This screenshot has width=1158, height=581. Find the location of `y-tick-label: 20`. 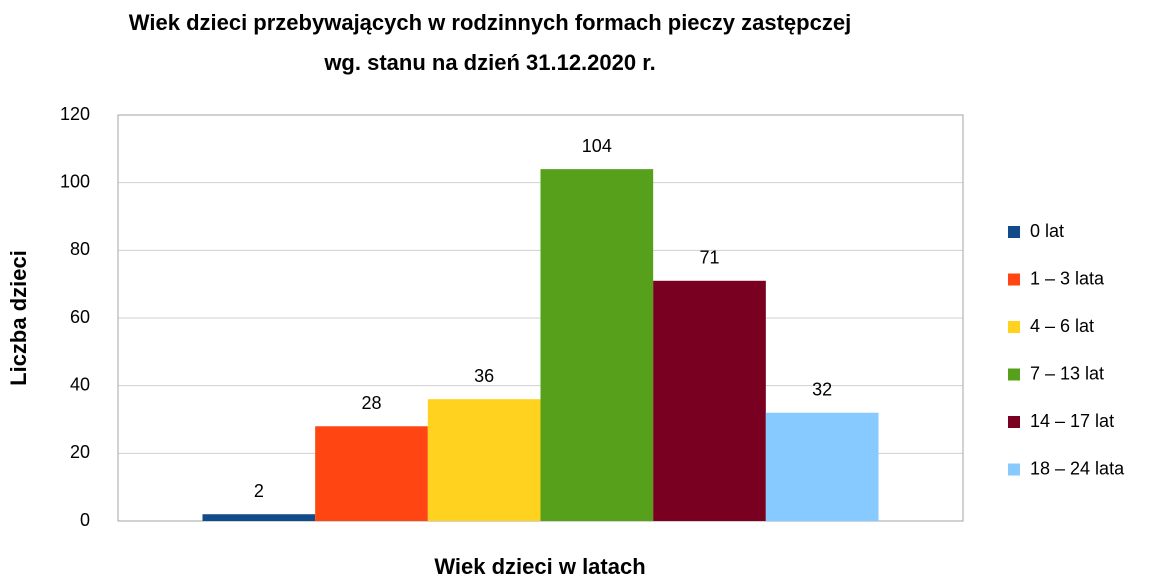

y-tick-label: 20 is located at coordinates (80, 452).